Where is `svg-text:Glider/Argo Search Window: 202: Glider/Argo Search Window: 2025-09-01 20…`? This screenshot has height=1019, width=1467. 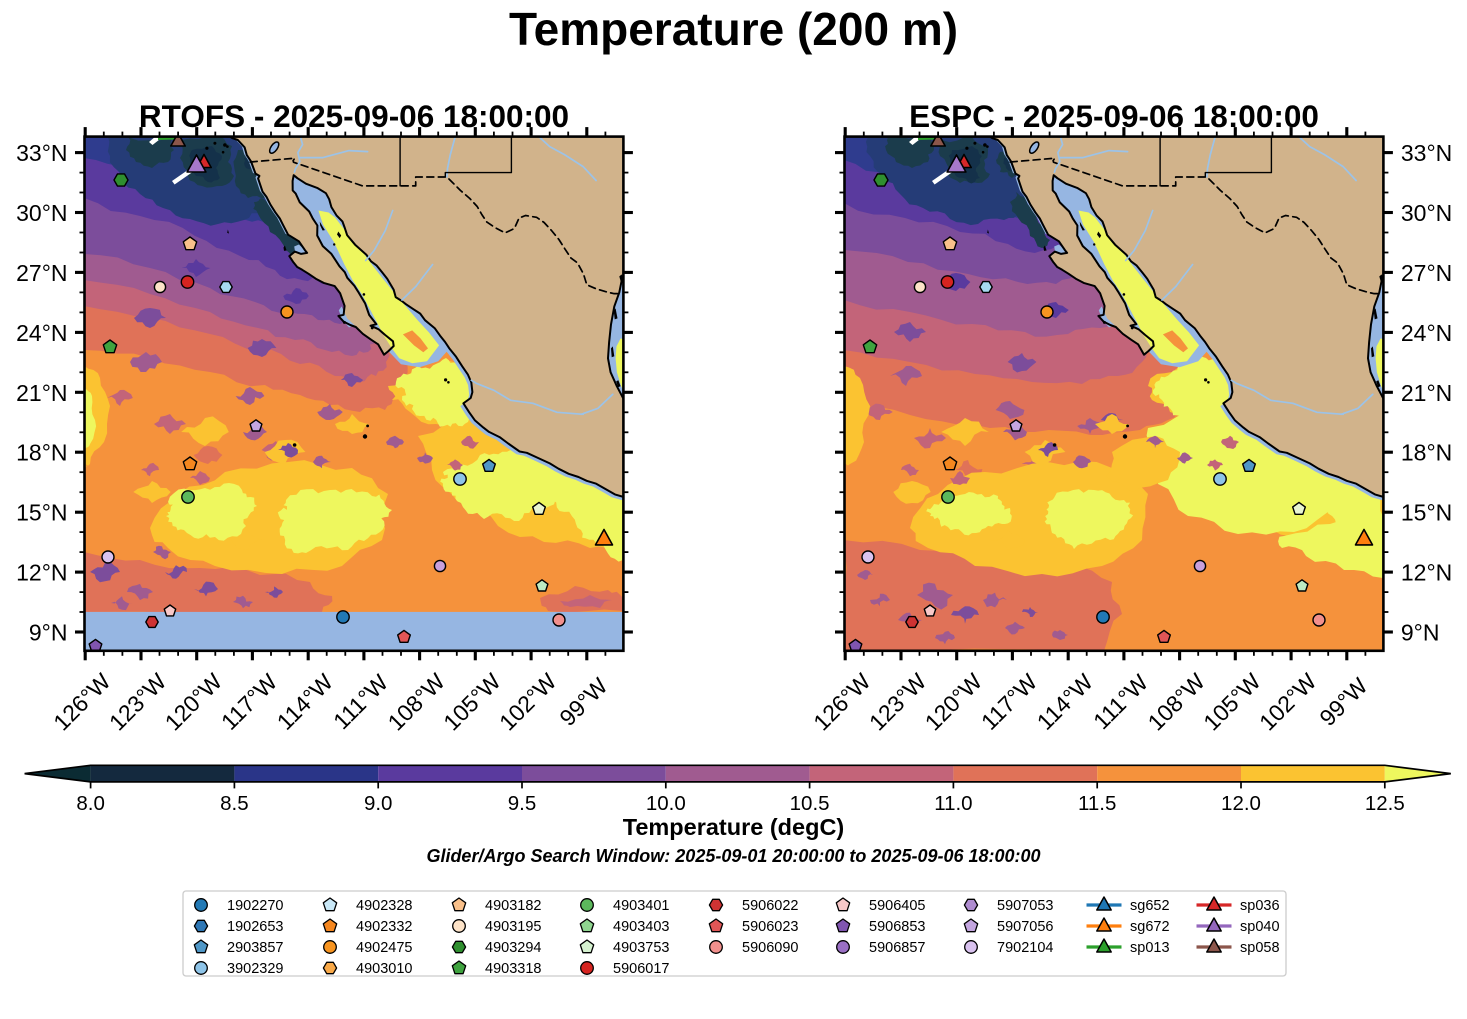 svg-text:Glider/Argo Search Window: 202: Glider/Argo Search Window: 2025-09-01 20… is located at coordinates (733, 856).